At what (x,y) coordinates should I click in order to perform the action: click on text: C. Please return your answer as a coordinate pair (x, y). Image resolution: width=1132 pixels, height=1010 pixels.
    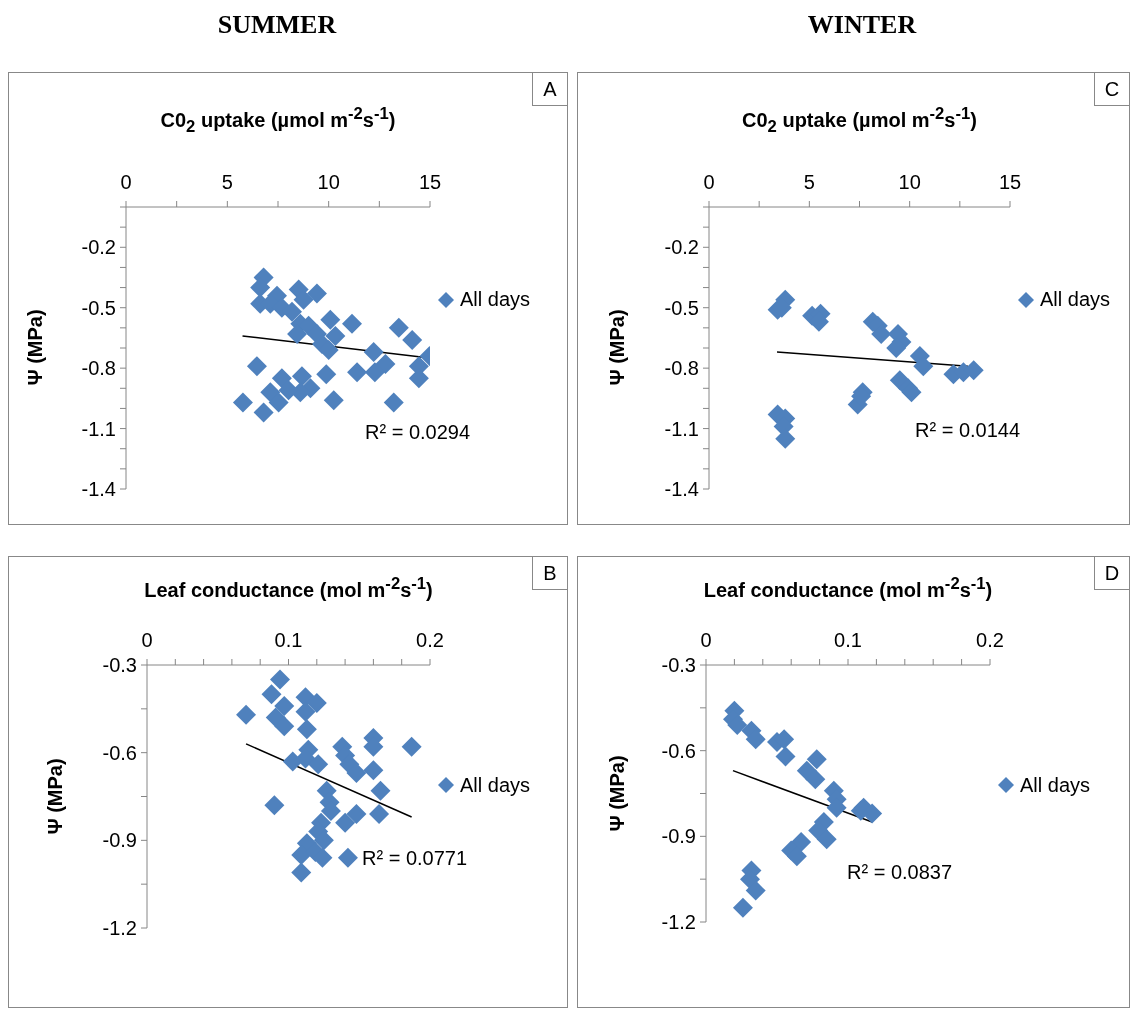
    Looking at the image, I should click on (1112, 89).